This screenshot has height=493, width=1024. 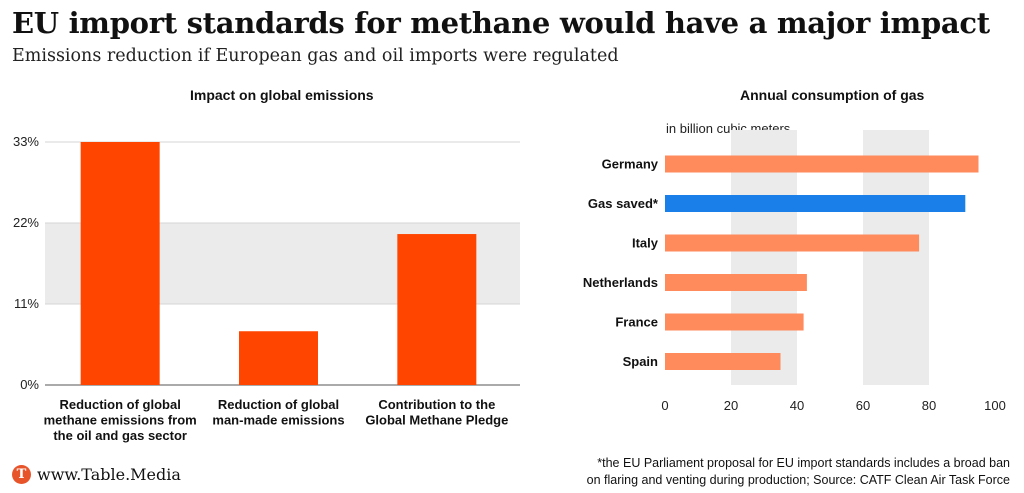 What do you see at coordinates (636, 322) in the screenshot?
I see `y-category-label: France` at bounding box center [636, 322].